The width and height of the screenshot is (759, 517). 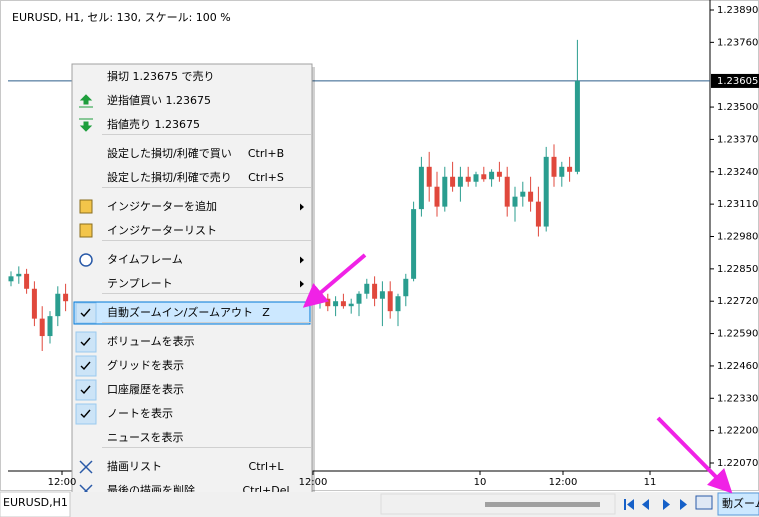 What do you see at coordinates (266, 177) in the screenshot?
I see `menu-item-shortcut: Ctrl+S` at bounding box center [266, 177].